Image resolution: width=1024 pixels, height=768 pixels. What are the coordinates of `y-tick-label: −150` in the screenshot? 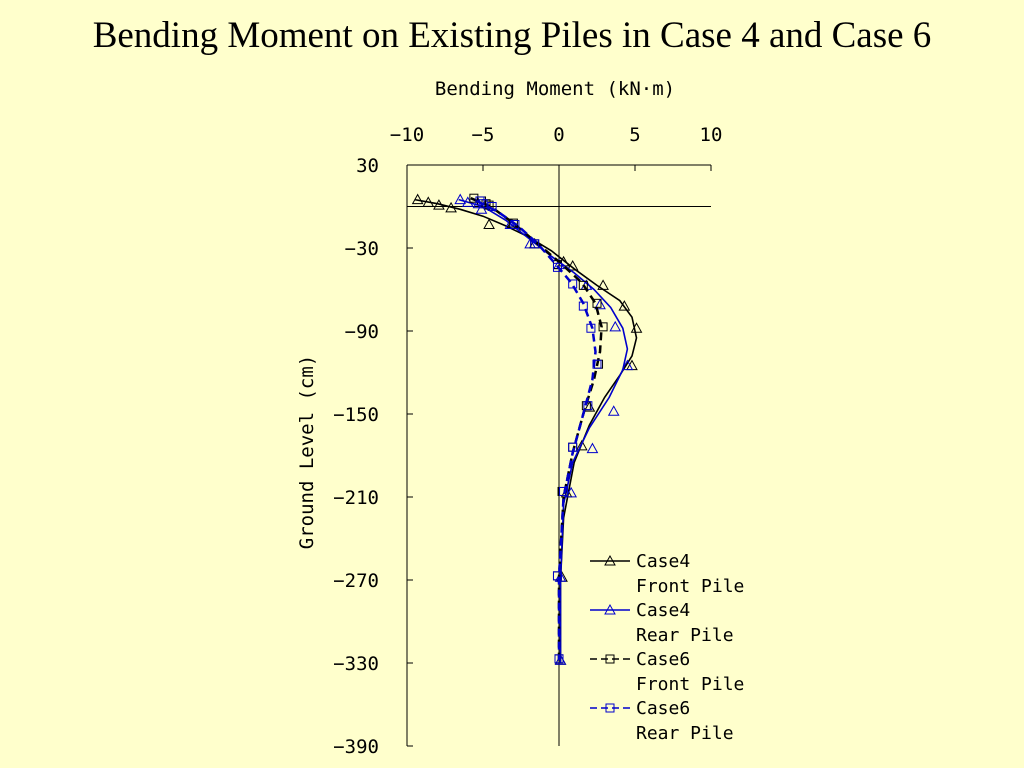 It's located at (356, 415).